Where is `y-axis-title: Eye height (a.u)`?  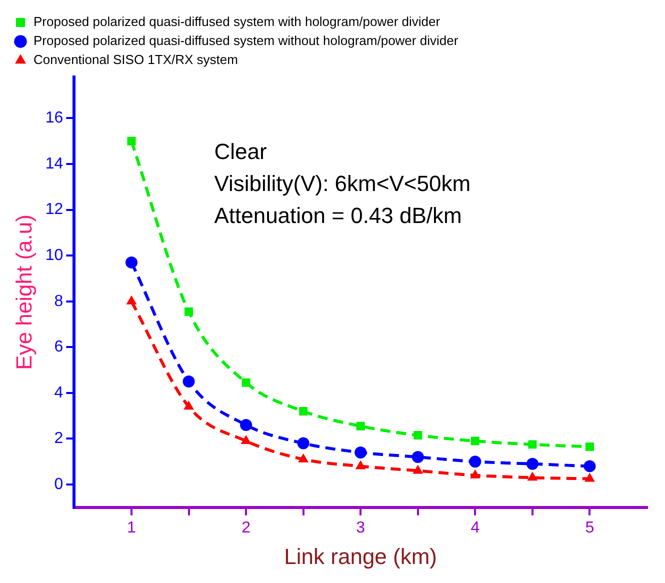 y-axis-title: Eye height (a.u) is located at coordinates (23, 292).